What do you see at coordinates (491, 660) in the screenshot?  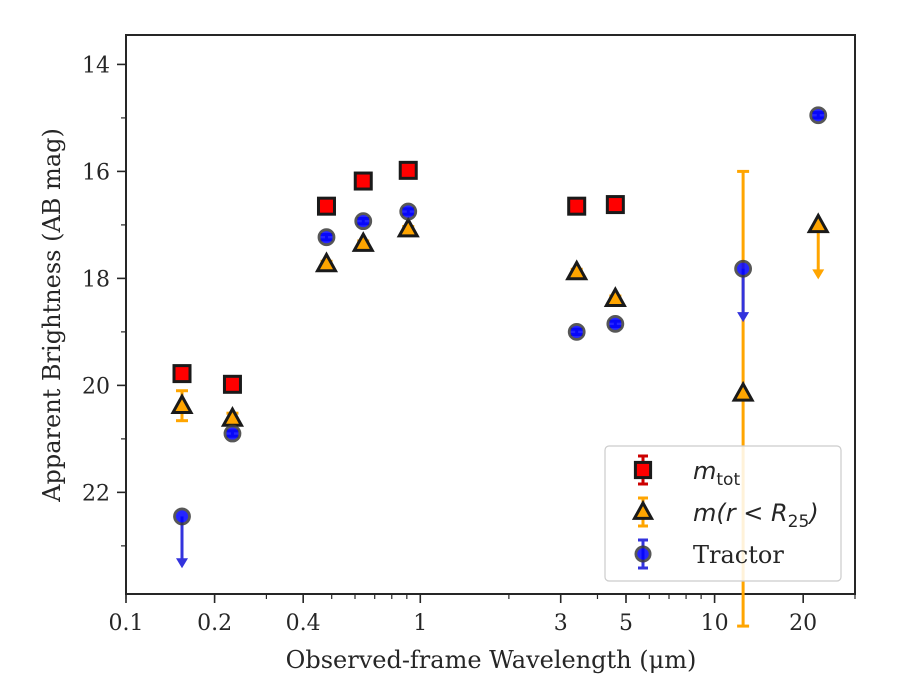 I see `x-axis-label: Observed-frame Wavelength (μm)` at bounding box center [491, 660].